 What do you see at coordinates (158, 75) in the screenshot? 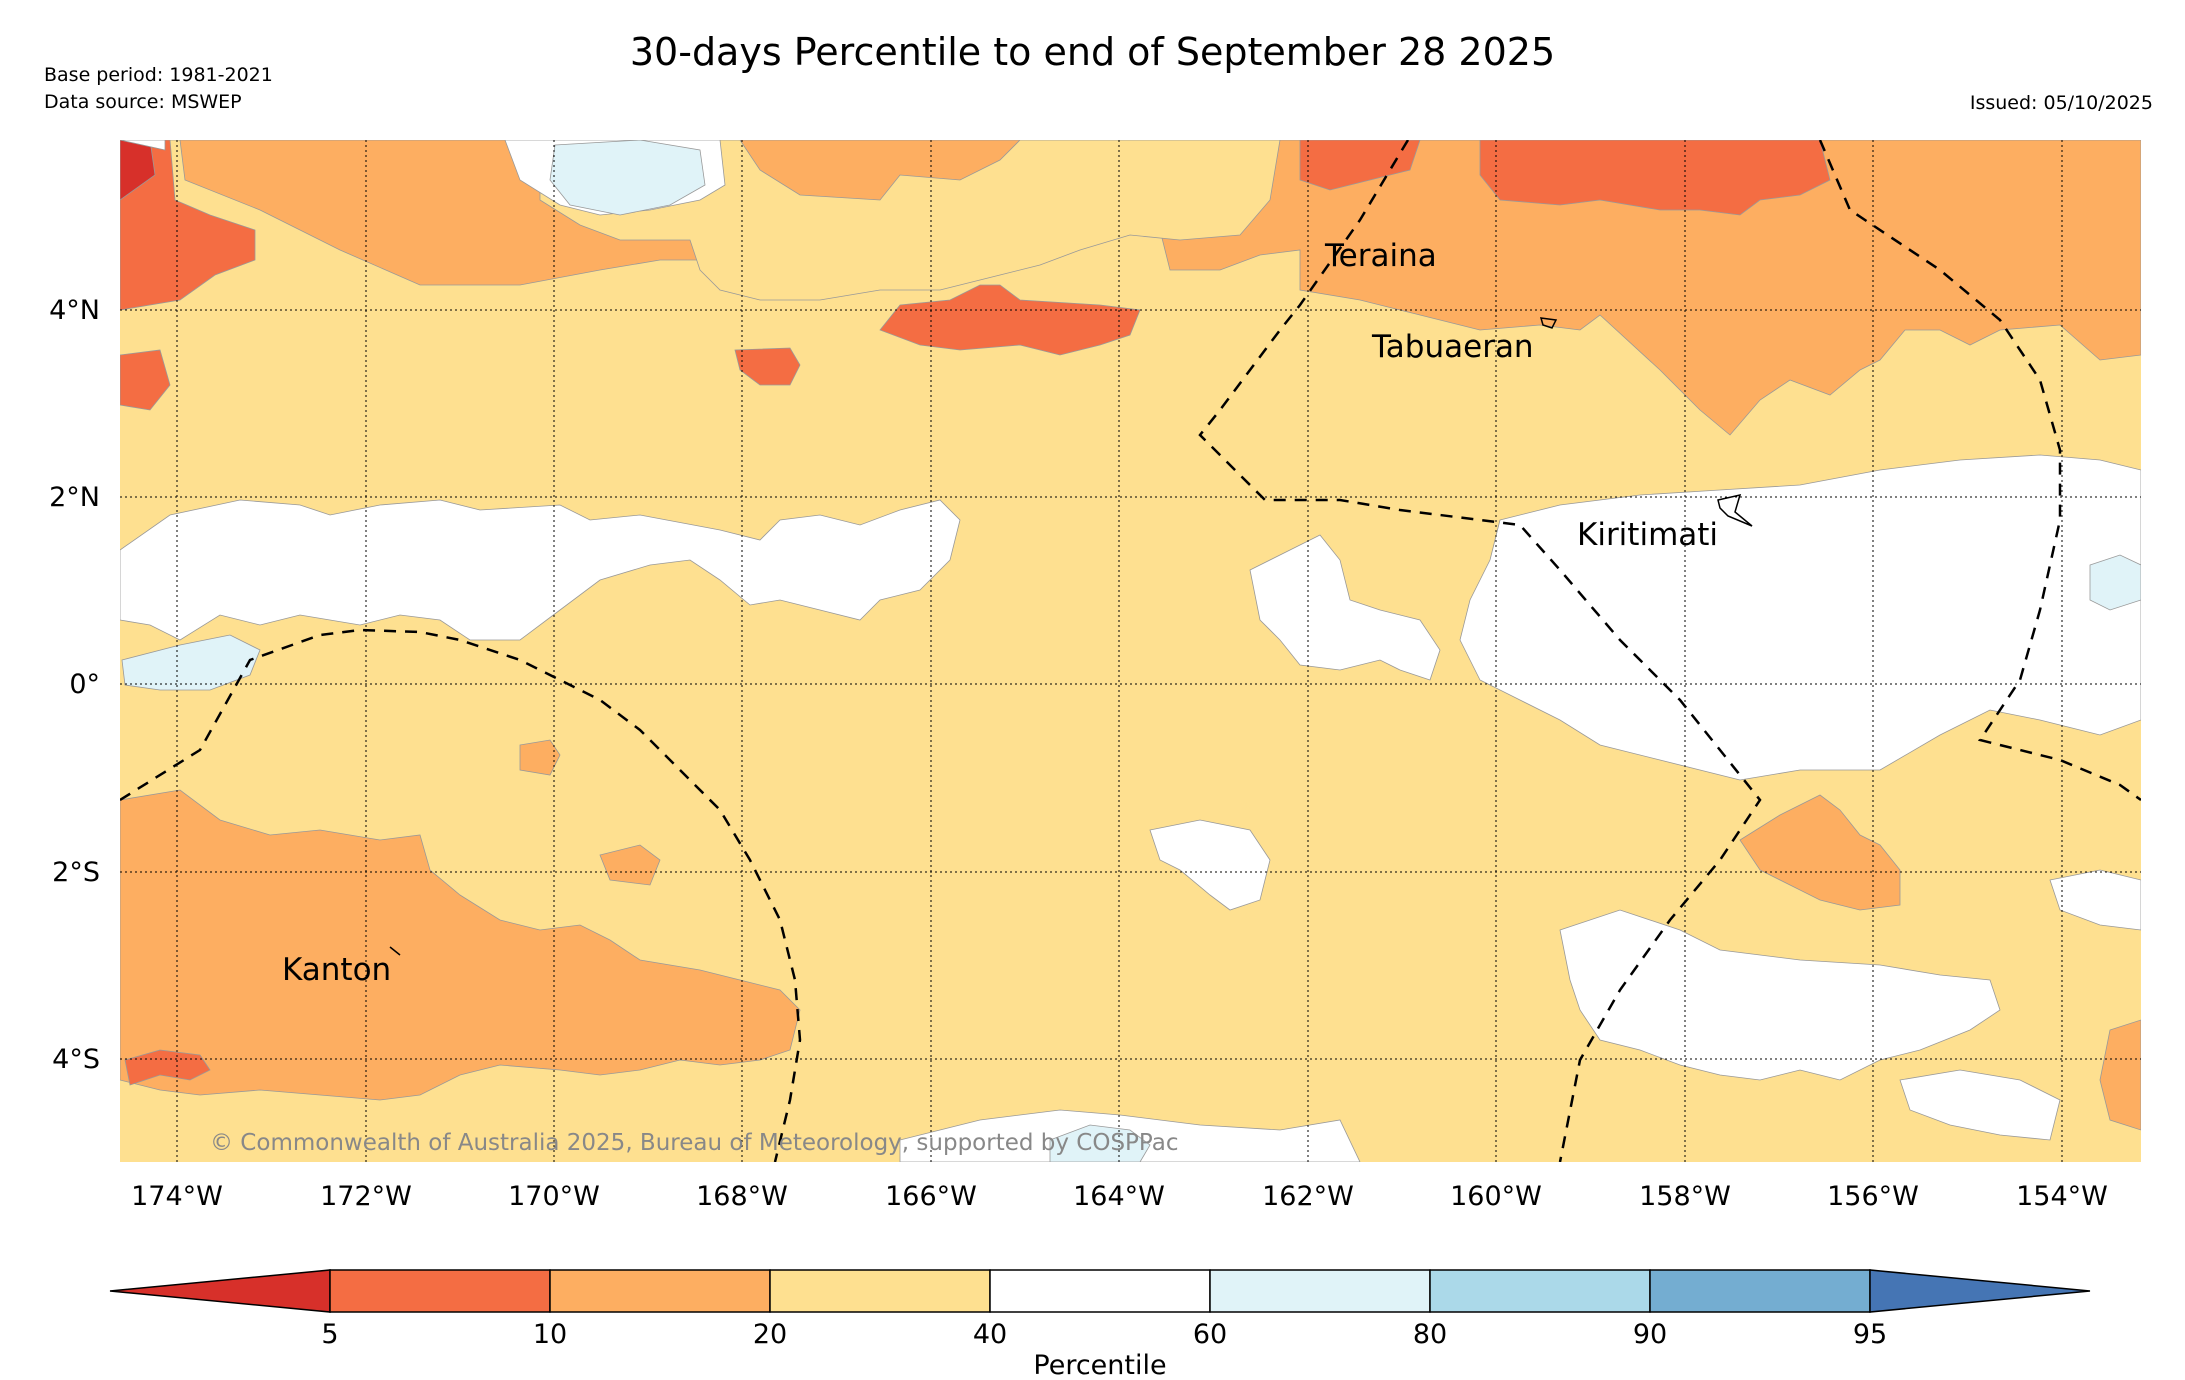
I see `base-period: Base period: 1981-2021` at bounding box center [158, 75].